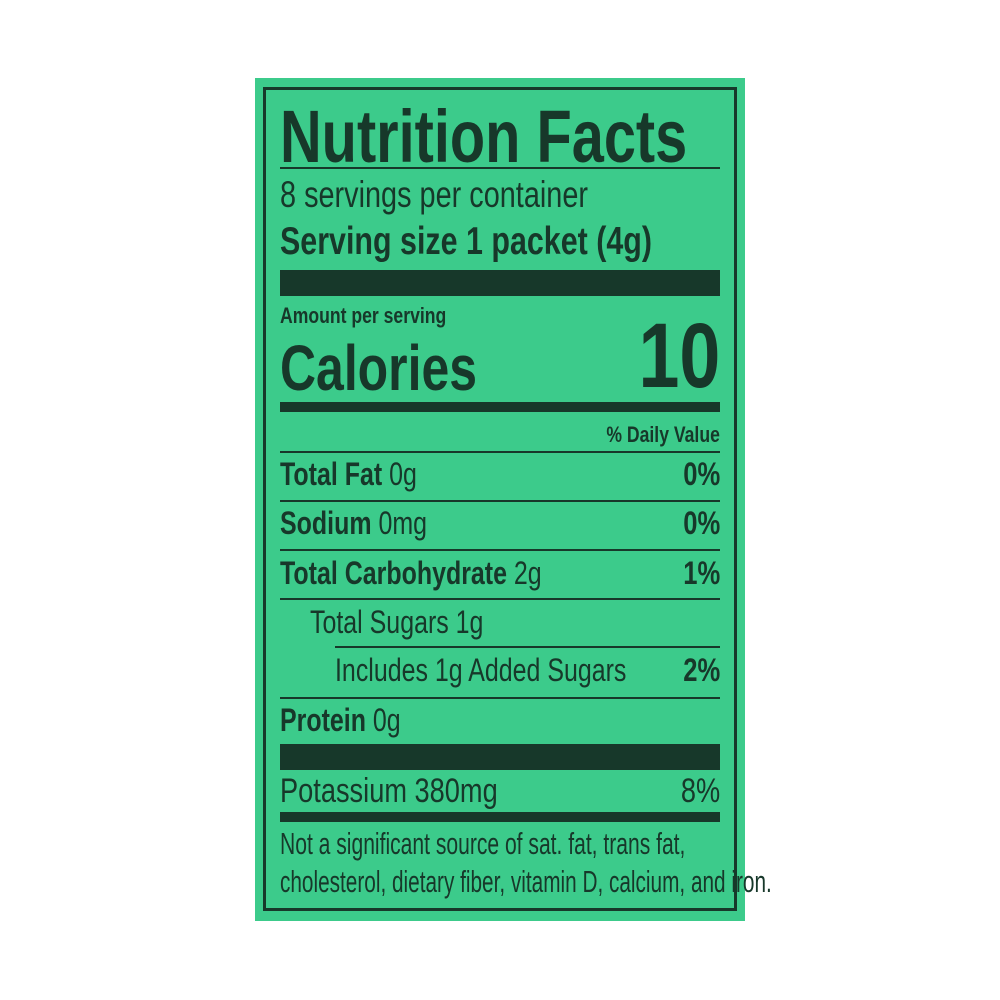  What do you see at coordinates (354, 523) in the screenshot?
I see `nutrient-sodium: Sodium 0mg` at bounding box center [354, 523].